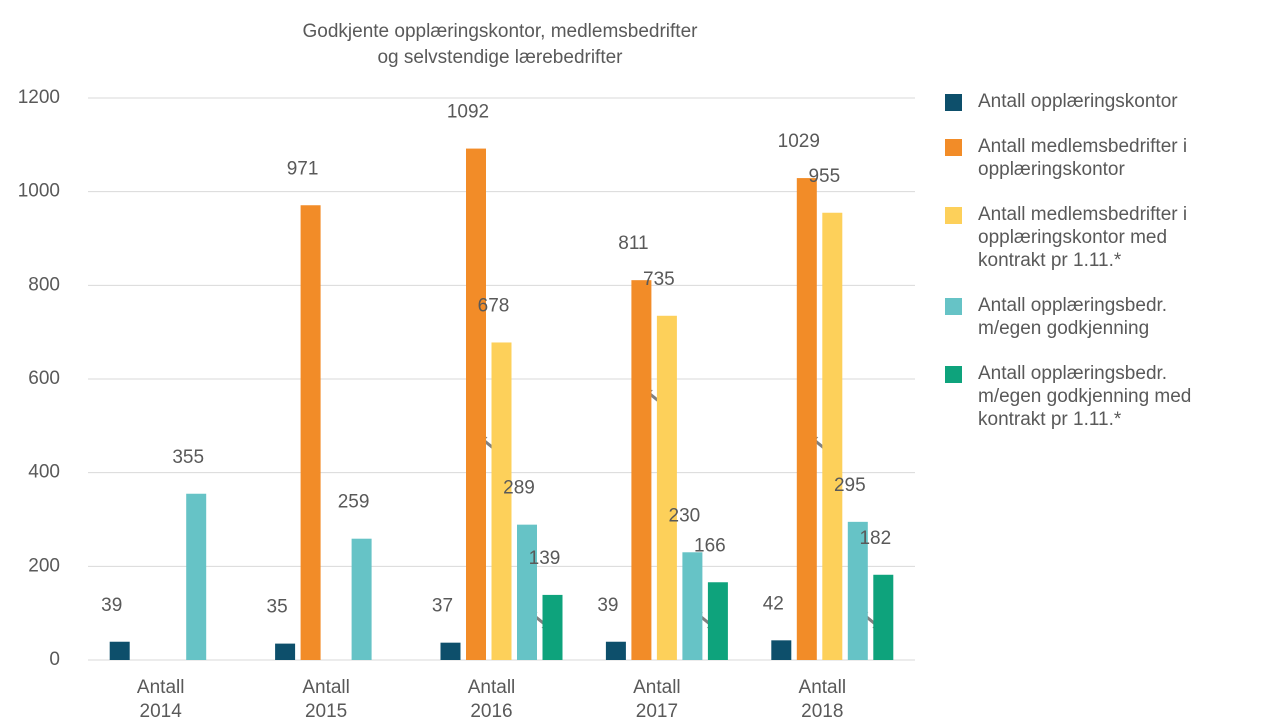 This screenshot has height=717, width=1261. Describe the element at coordinates (545, 558) in the screenshot. I see `data-label: 139` at that location.